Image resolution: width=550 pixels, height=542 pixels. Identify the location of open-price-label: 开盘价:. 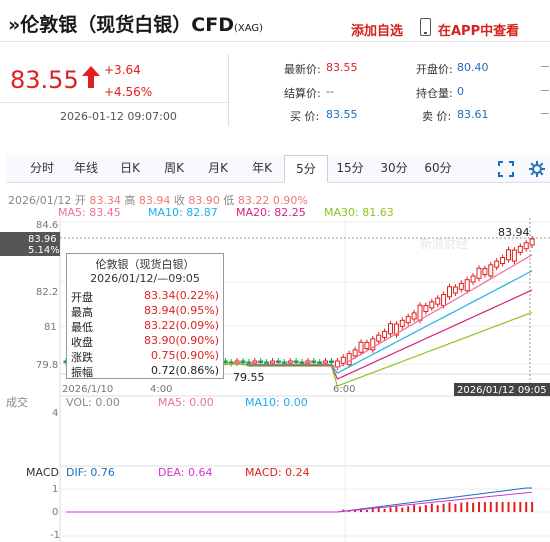
(434, 69).